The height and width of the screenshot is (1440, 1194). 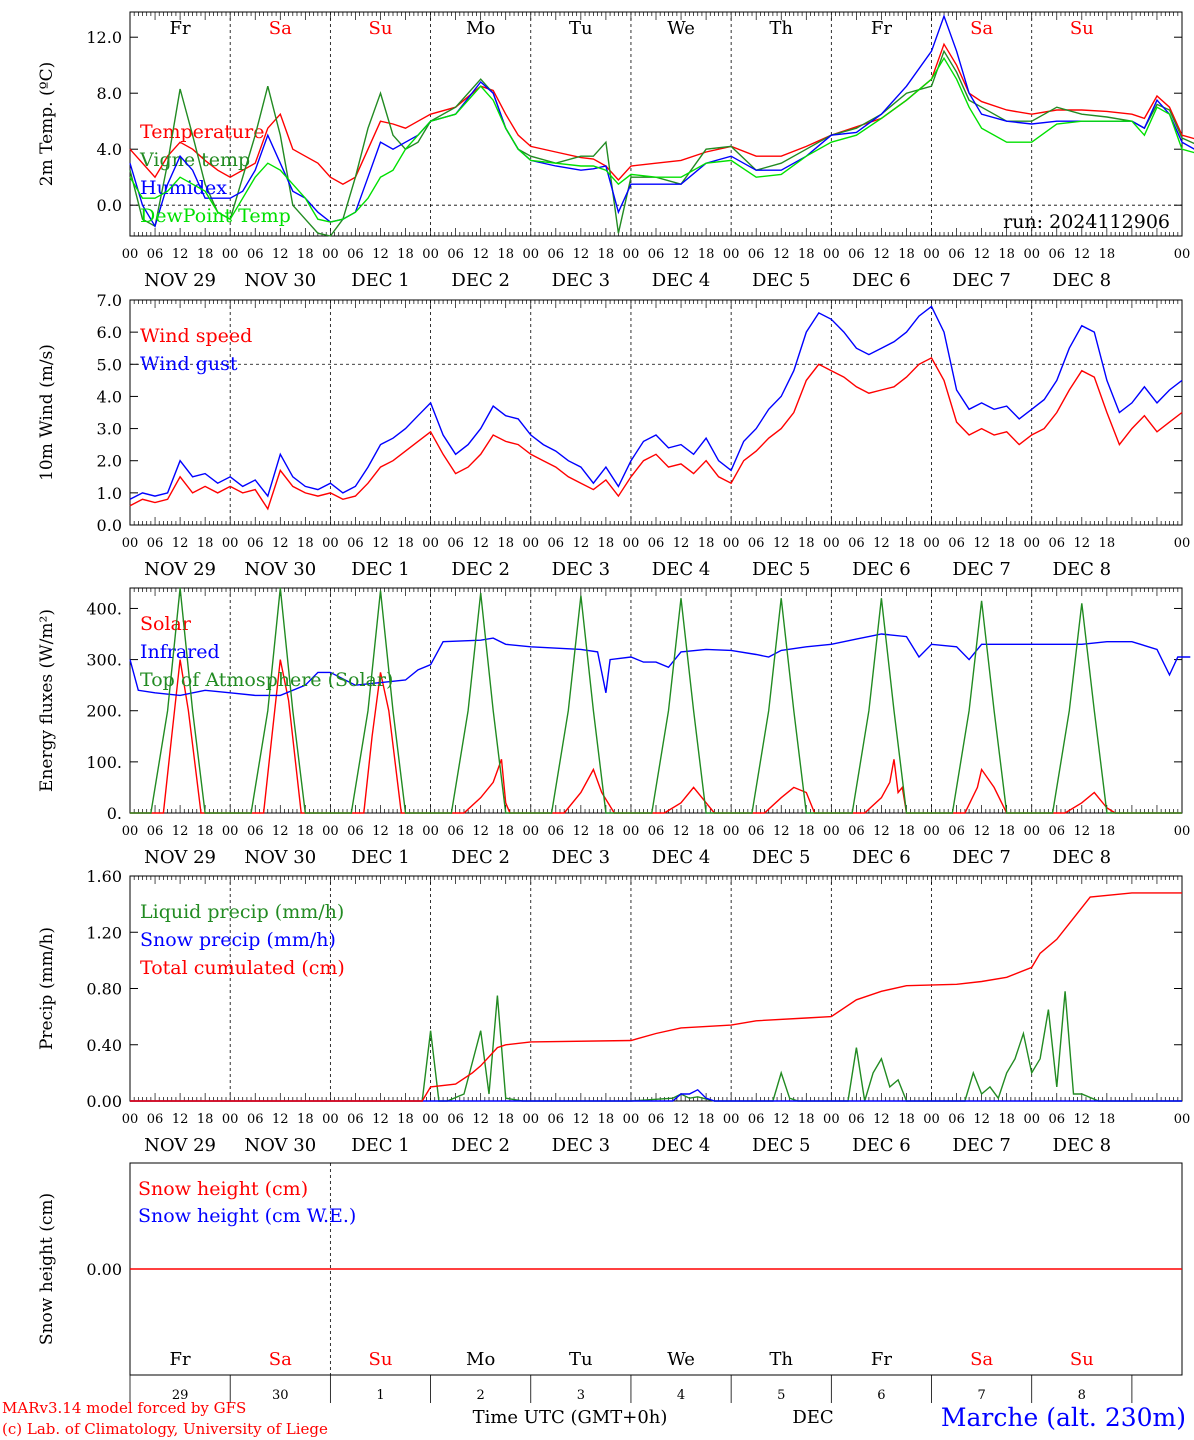 I want to click on y-tick-label: 1.60, so click(x=104, y=876).